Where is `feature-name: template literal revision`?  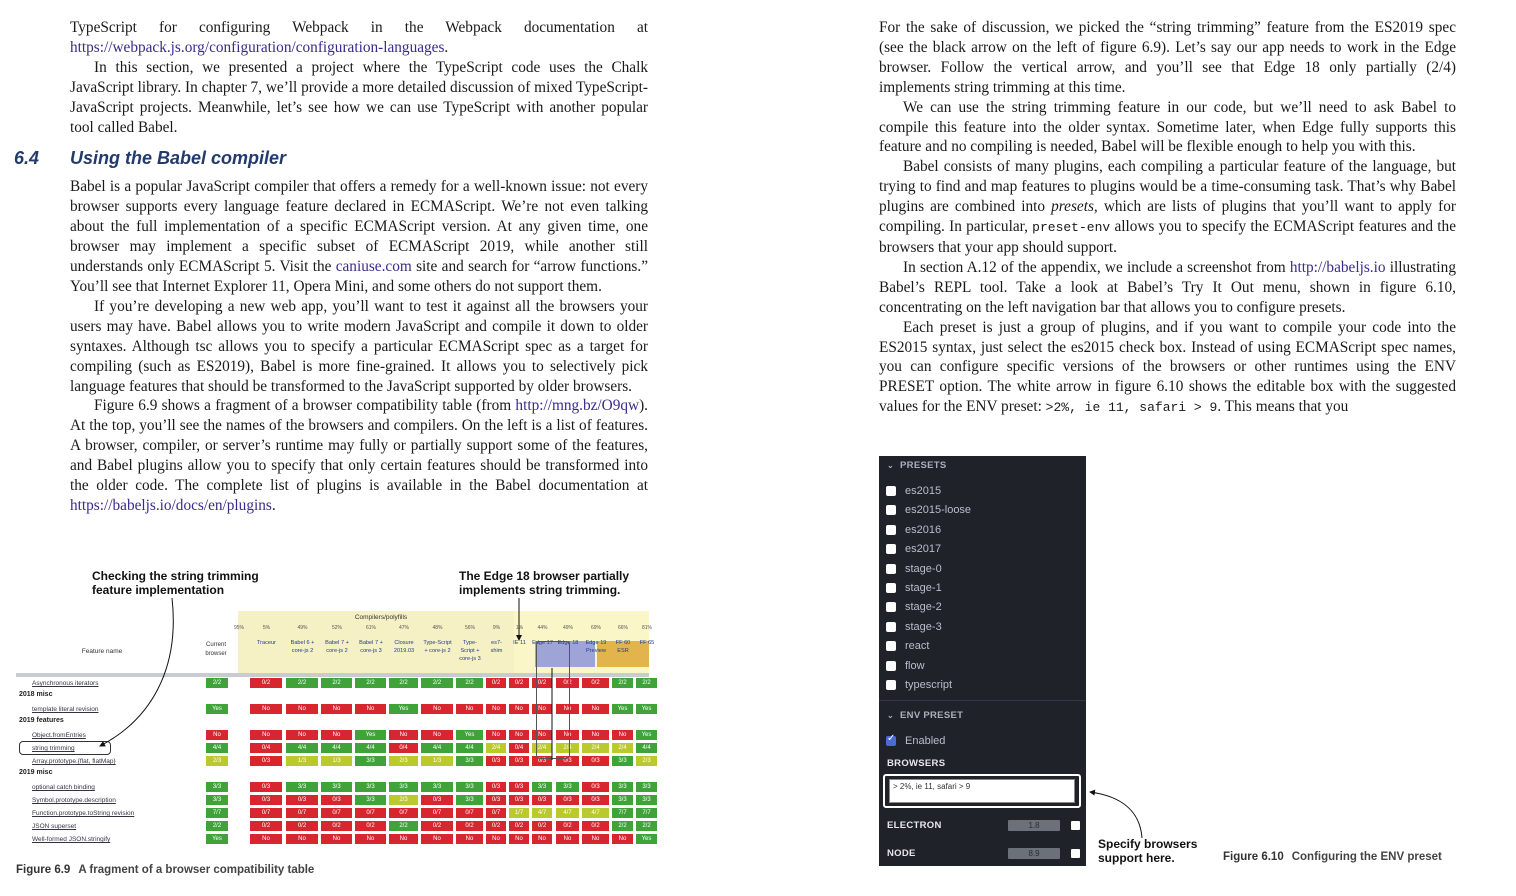
feature-name: template literal revision is located at coordinates (65, 709).